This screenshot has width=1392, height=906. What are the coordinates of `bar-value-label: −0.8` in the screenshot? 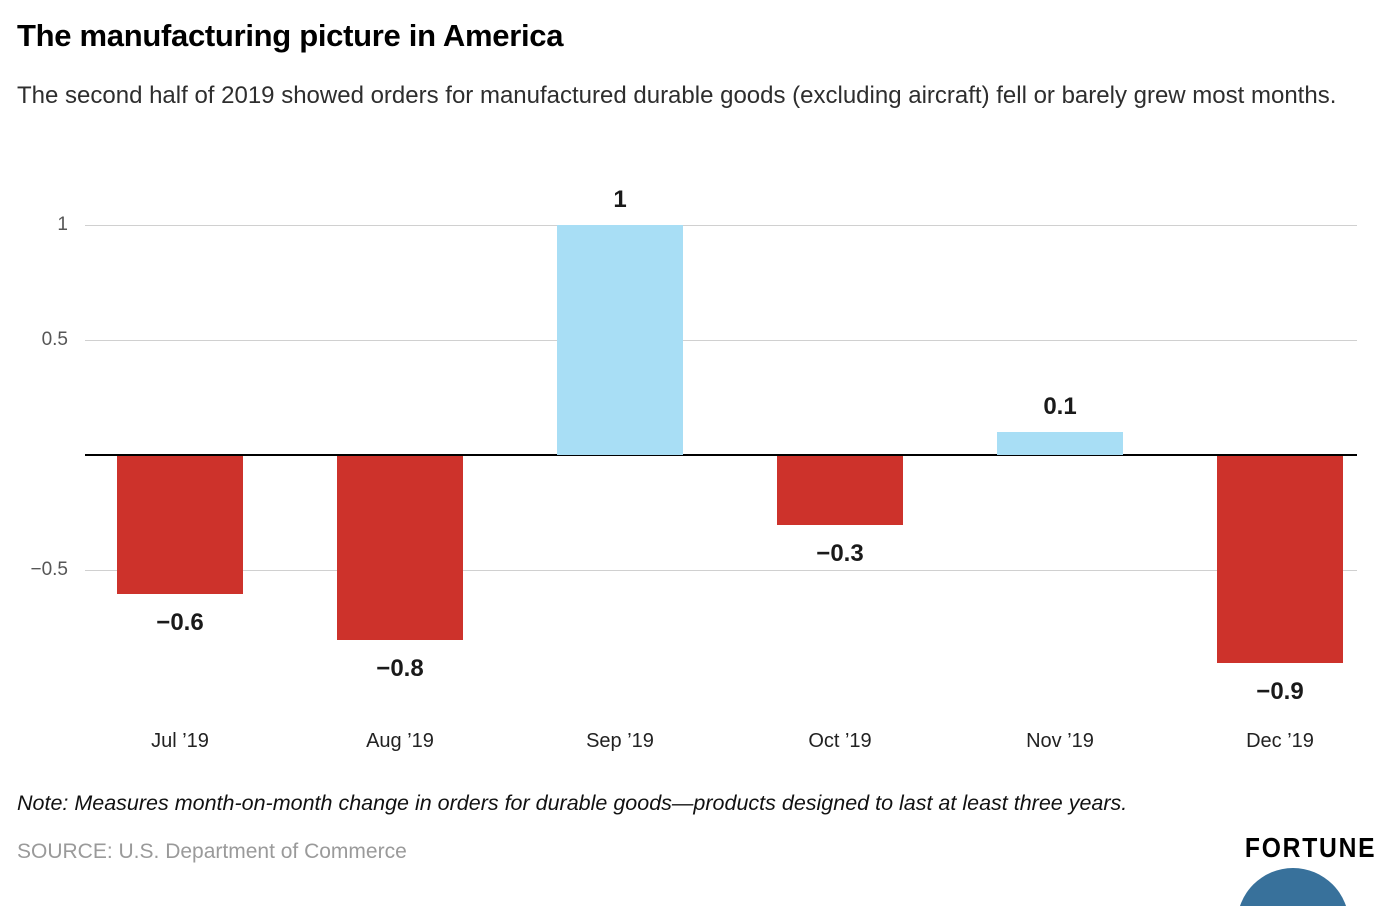 It's located at (400, 668).